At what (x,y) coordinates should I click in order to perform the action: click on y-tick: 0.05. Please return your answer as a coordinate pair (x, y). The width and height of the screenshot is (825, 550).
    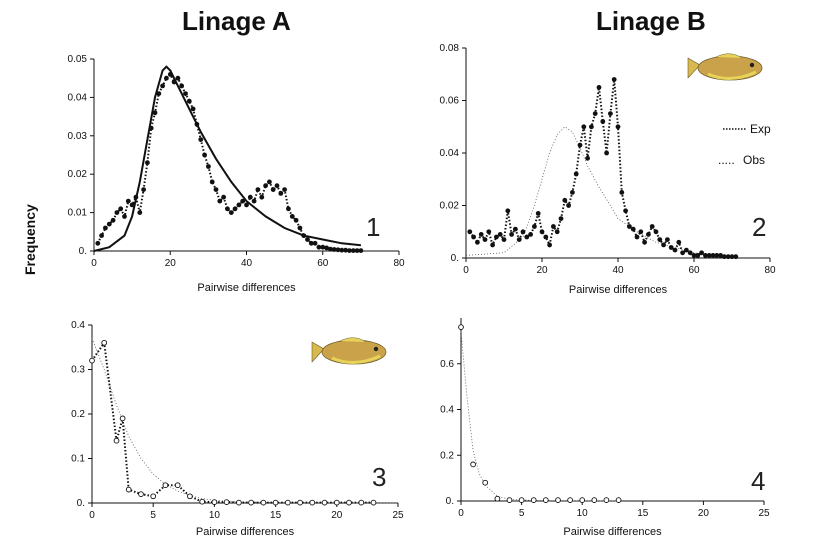
    Looking at the image, I should click on (81, 59).